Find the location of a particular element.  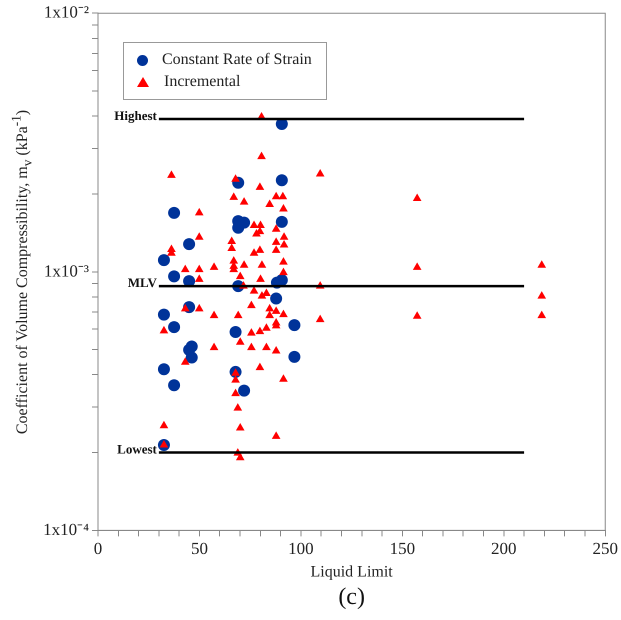

x-tick-label: 50 is located at coordinates (199, 548).